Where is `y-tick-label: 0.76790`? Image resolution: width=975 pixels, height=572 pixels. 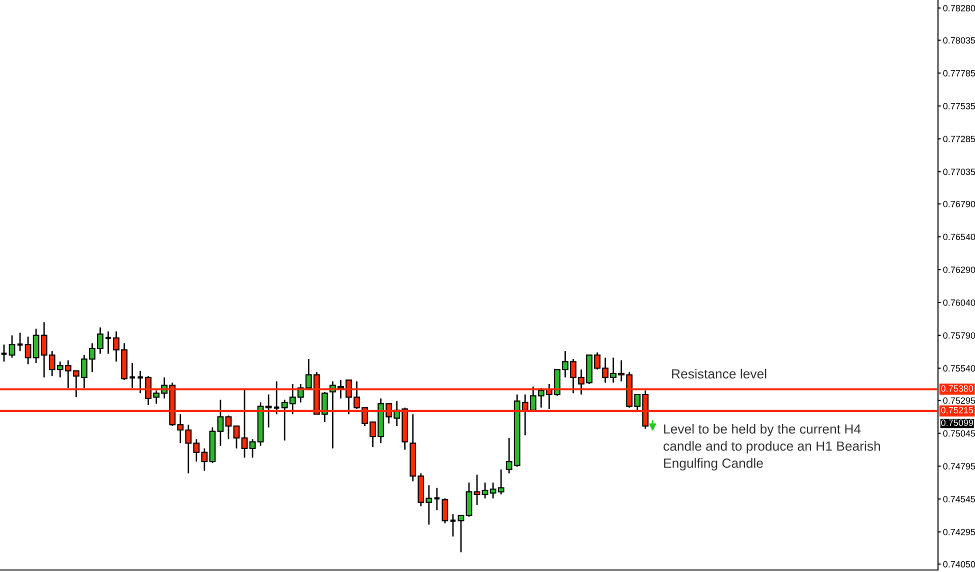
y-tick-label: 0.76790 is located at coordinates (959, 204).